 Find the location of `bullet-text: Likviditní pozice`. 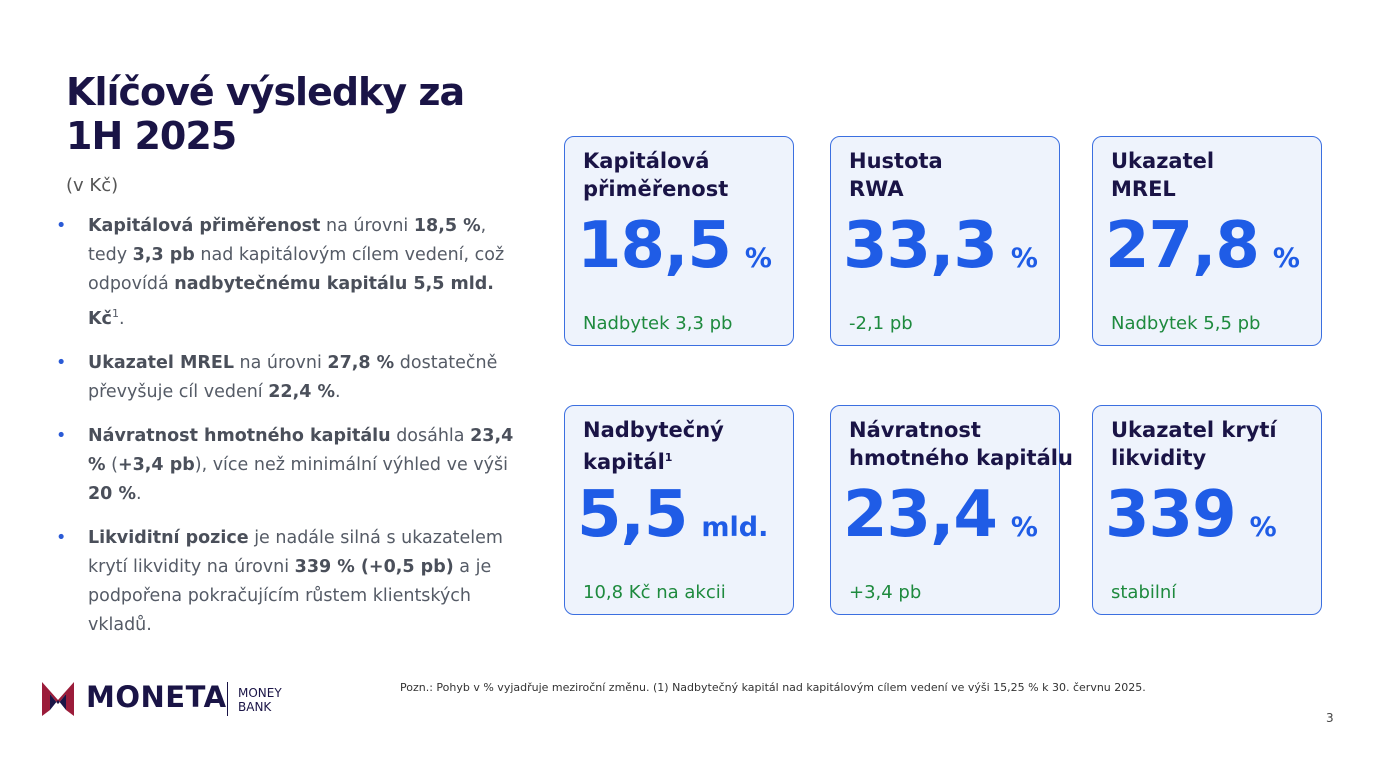

bullet-text: Likviditní pozice is located at coordinates (168, 537).